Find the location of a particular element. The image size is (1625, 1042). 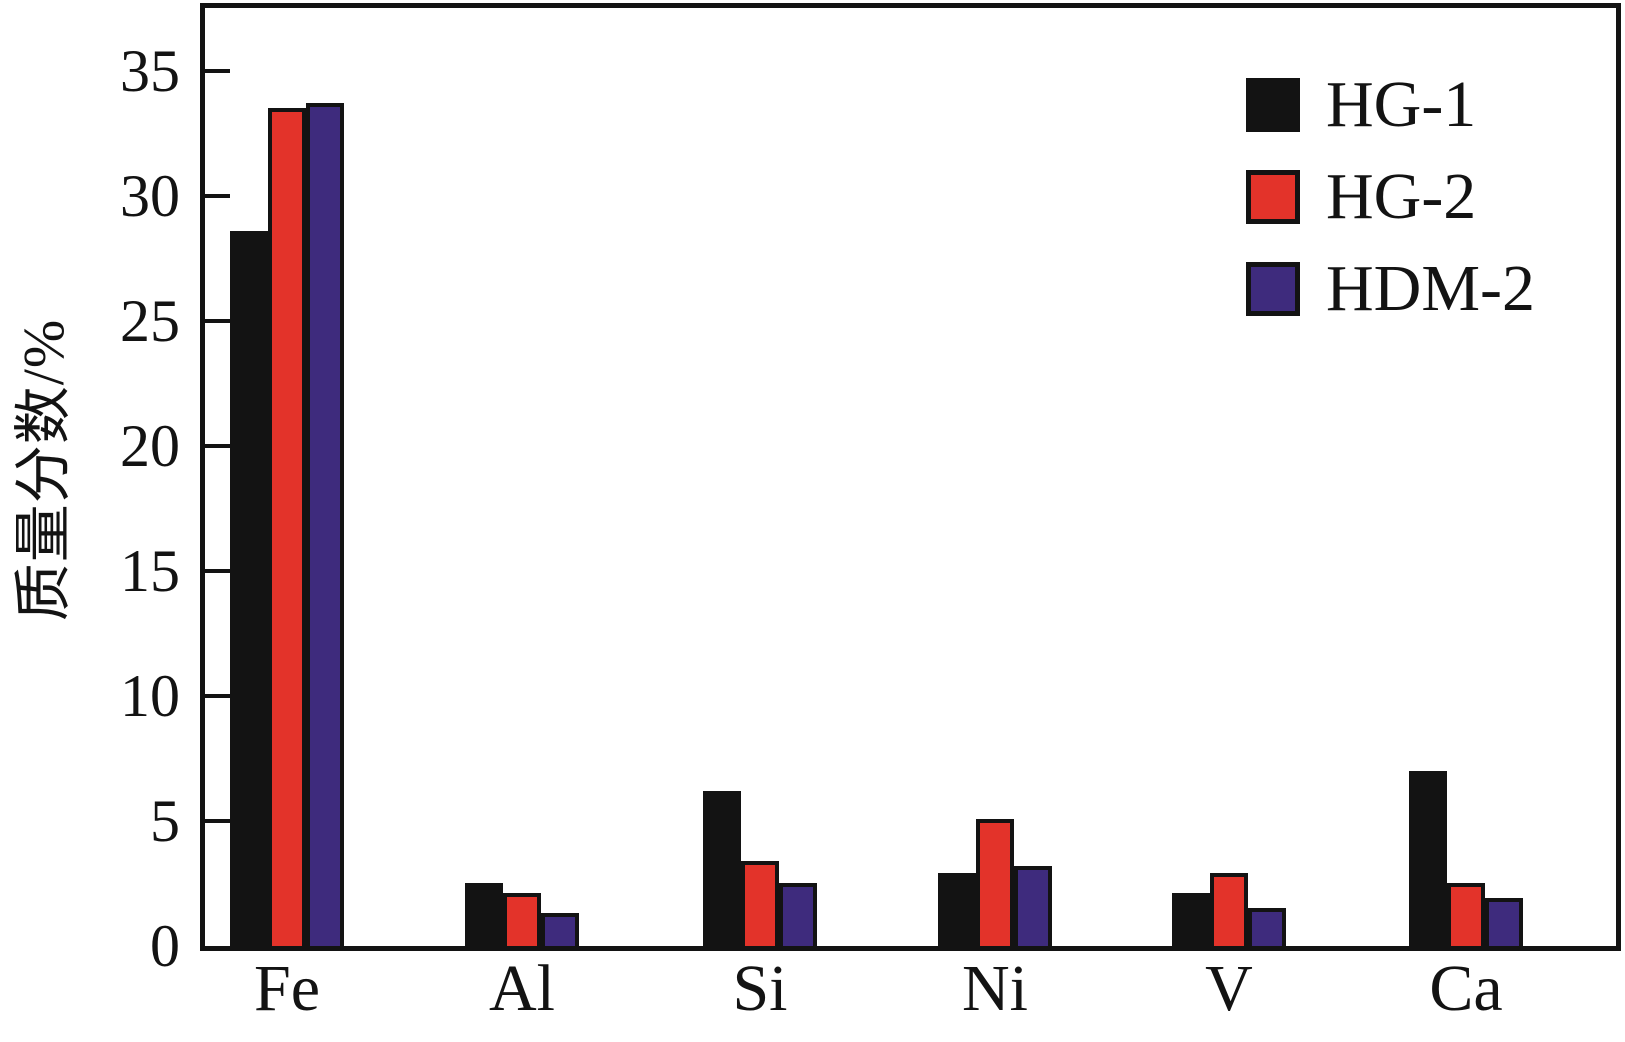

bar-hg-2-si is located at coordinates (760, 903).